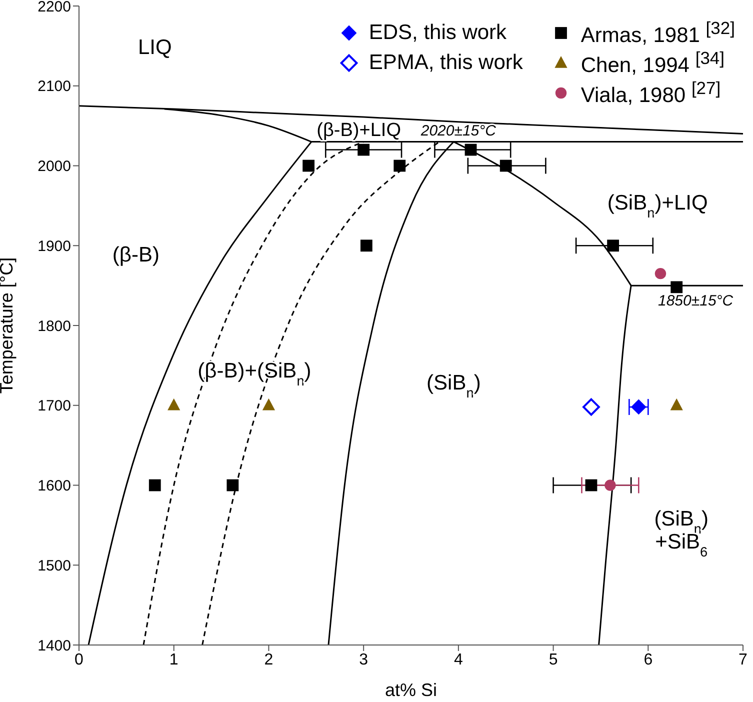 Image resolution: width=753 pixels, height=702 pixels. I want to click on annotation: (β-B)+LIQ, so click(358, 131).